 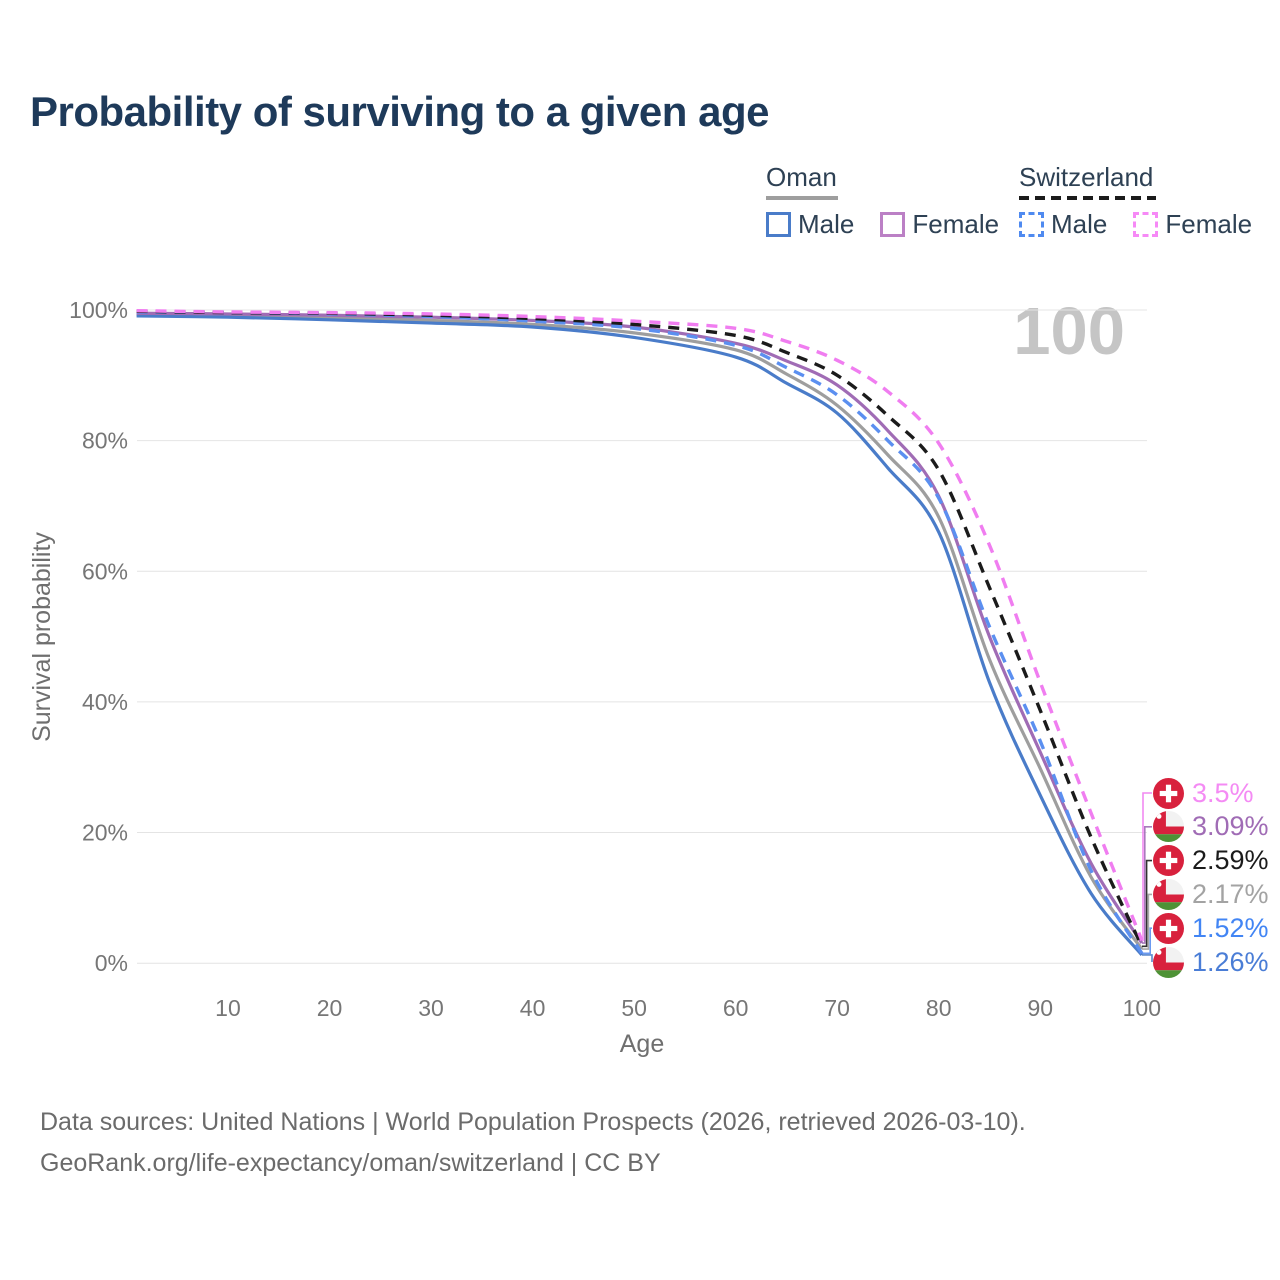 I want to click on oman-female-swatch, so click(x=893, y=224).